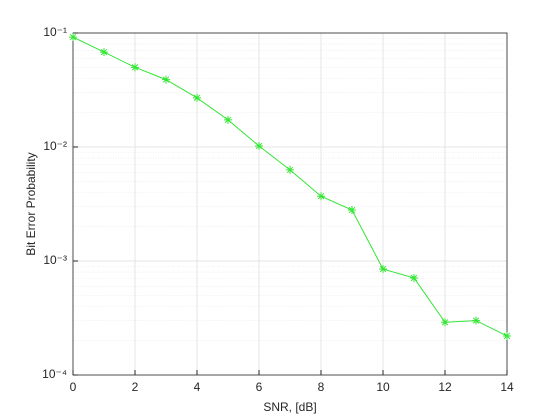 The image size is (560, 420). Describe the element at coordinates (507, 387) in the screenshot. I see `x-tick-label: 14` at that location.